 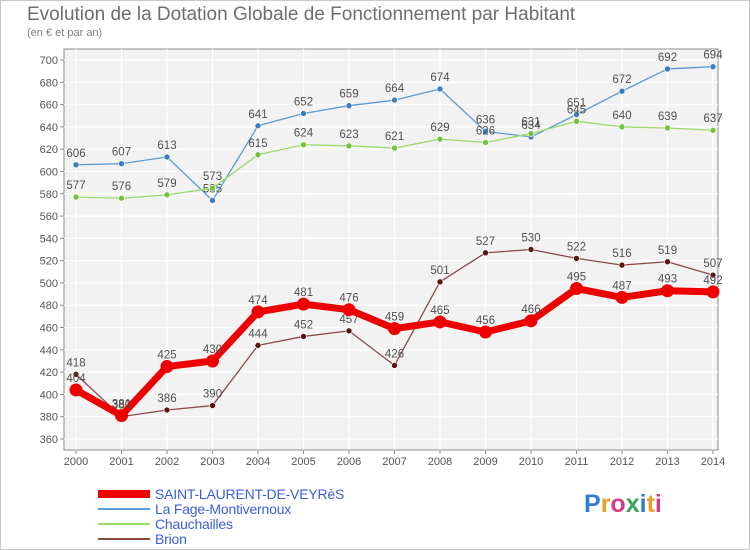 What do you see at coordinates (49, 150) in the screenshot?
I see `y-tick-label: 620` at bounding box center [49, 150].